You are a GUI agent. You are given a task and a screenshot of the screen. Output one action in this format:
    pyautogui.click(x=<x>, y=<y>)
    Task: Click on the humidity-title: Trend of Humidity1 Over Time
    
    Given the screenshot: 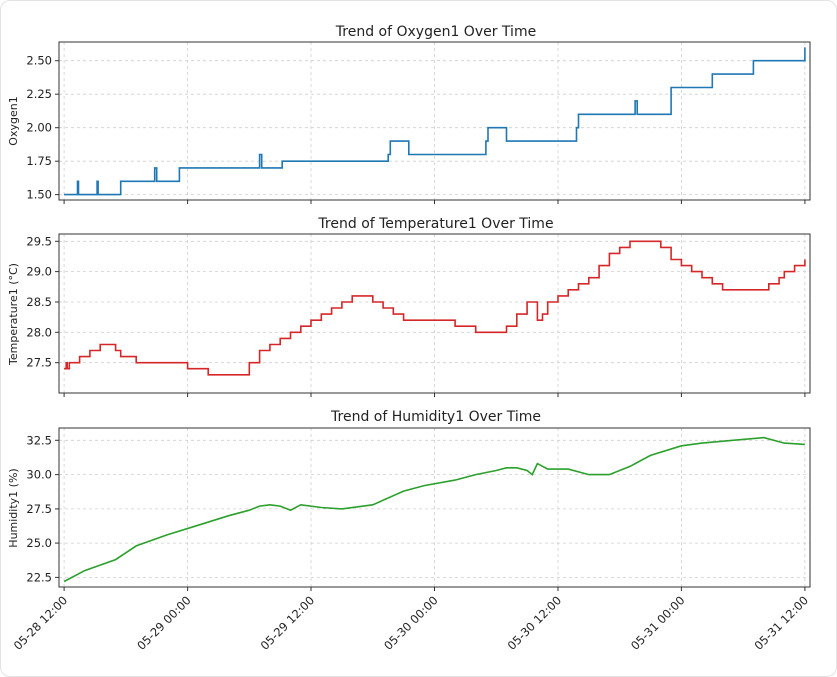 What is the action you would take?
    pyautogui.click(x=435, y=417)
    